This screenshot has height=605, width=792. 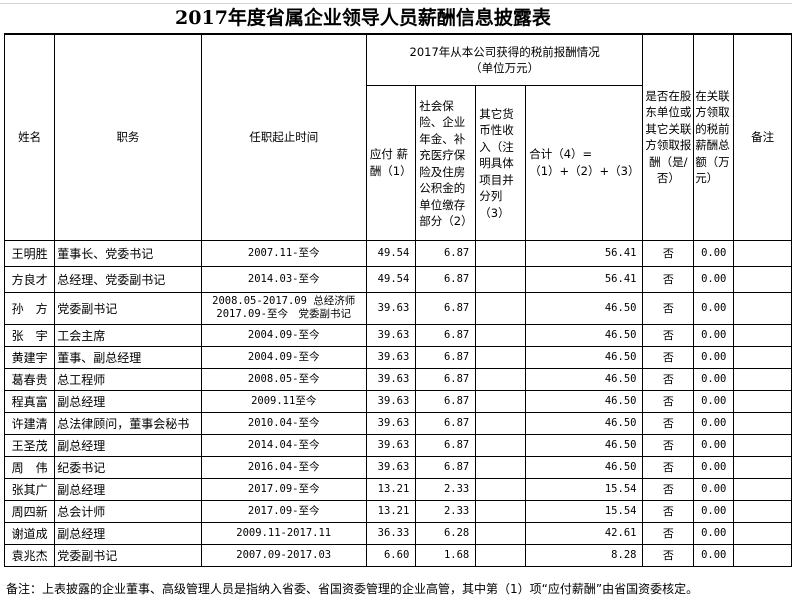 I want to click on cell-position: 工会主席, so click(x=128, y=335).